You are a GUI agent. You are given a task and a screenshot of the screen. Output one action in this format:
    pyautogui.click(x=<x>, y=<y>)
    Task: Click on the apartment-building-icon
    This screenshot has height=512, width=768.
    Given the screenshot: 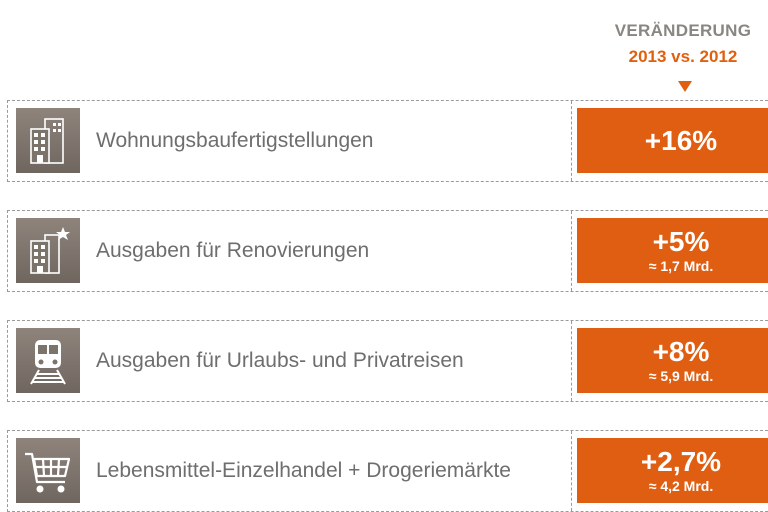 What is the action you would take?
    pyautogui.click(x=48, y=140)
    